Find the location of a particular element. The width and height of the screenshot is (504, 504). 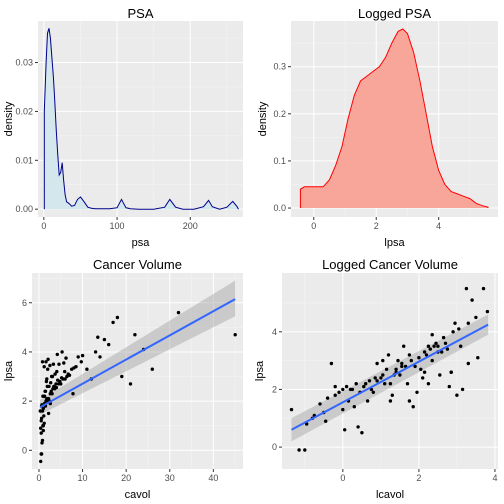

y-axis-ticks: 0.0 0.1 0.2 0.3 is located at coordinates (282, 137).